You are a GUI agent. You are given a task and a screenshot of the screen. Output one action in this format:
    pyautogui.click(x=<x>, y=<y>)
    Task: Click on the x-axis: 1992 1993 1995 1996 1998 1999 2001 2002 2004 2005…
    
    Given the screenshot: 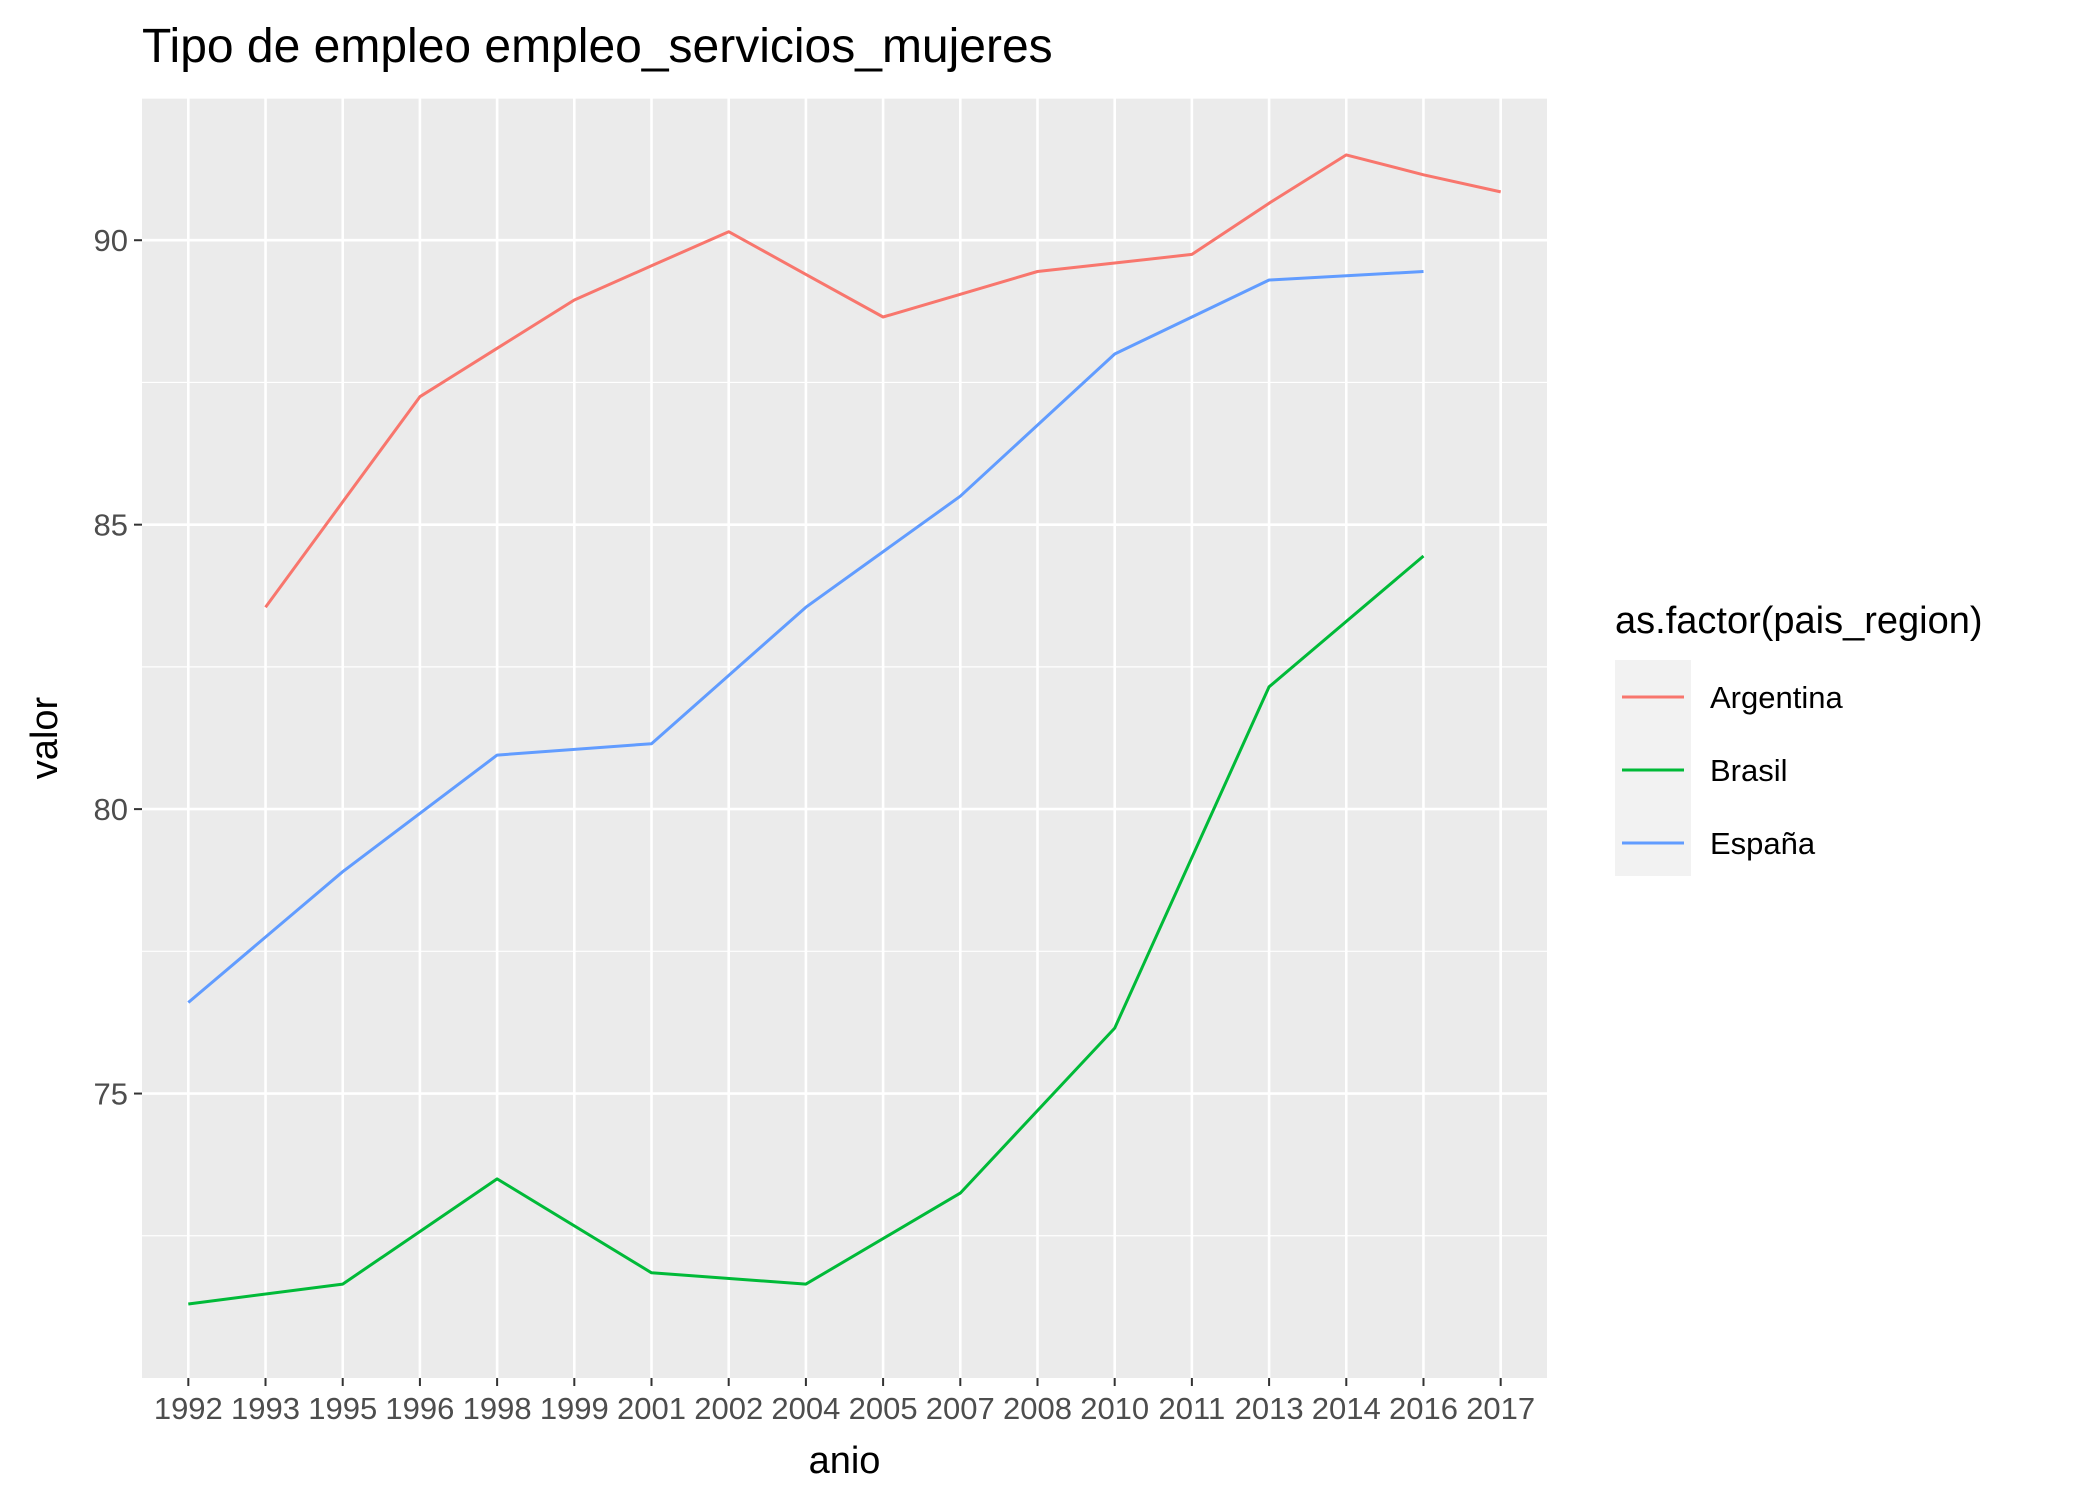 What is the action you would take?
    pyautogui.click(x=844, y=1402)
    